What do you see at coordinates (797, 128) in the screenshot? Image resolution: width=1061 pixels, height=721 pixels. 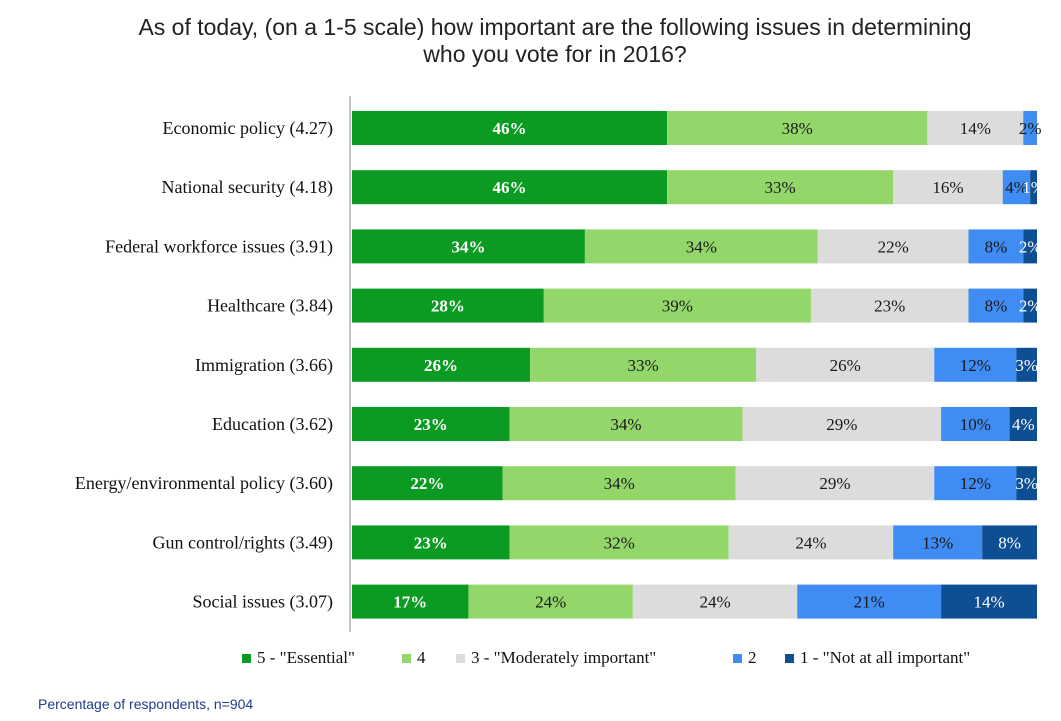 I see `data-label: 38%` at bounding box center [797, 128].